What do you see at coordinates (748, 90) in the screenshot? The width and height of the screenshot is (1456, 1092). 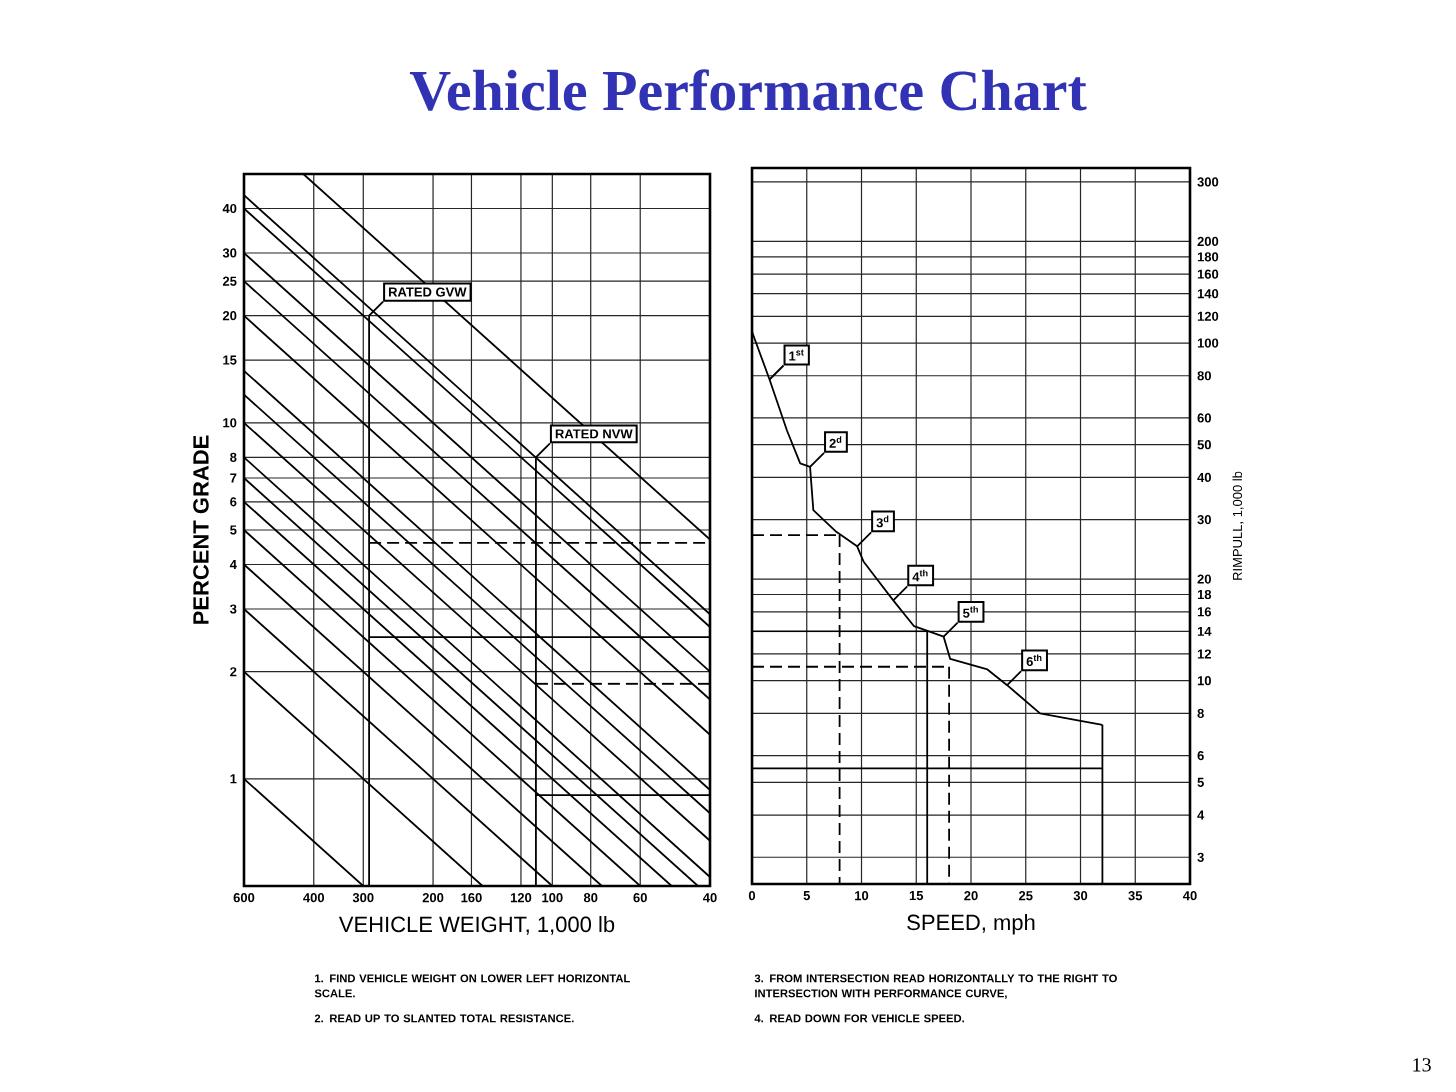 I see `chart-title: Vehicle Performance Chart` at bounding box center [748, 90].